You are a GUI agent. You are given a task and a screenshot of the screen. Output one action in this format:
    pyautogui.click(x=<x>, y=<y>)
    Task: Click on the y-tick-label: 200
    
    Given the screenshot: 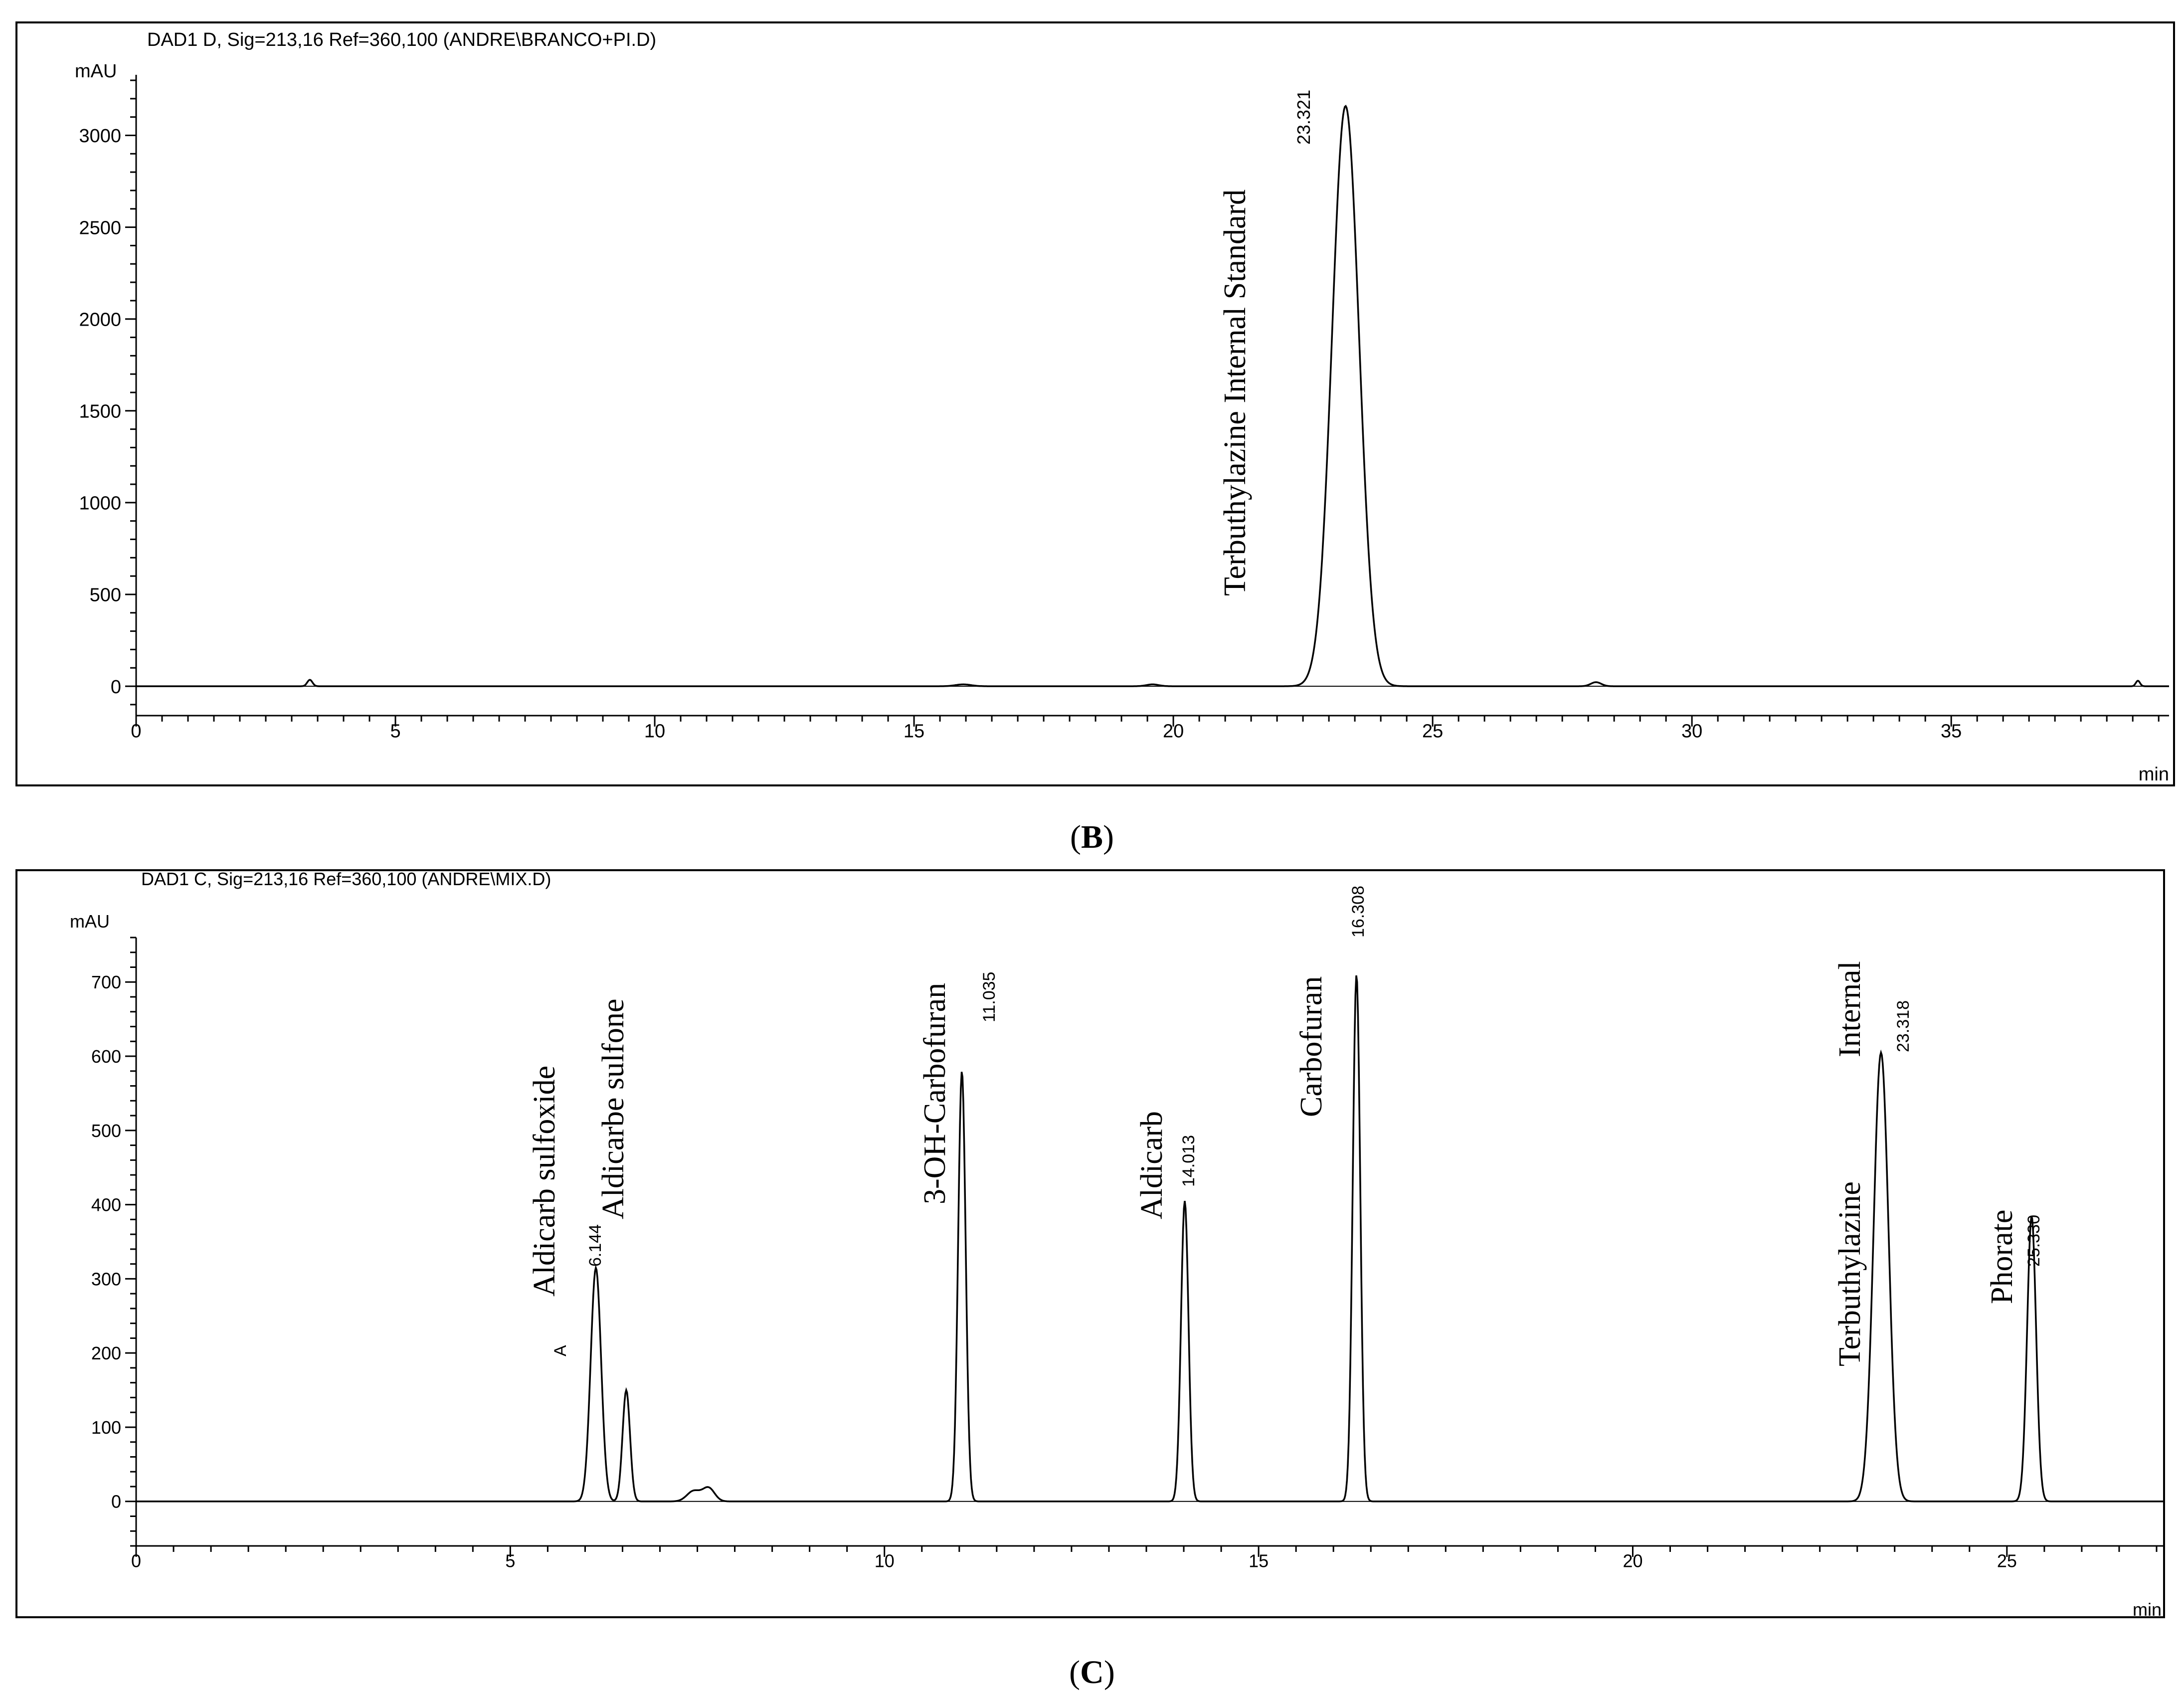 What is the action you would take?
    pyautogui.click(x=106, y=1353)
    